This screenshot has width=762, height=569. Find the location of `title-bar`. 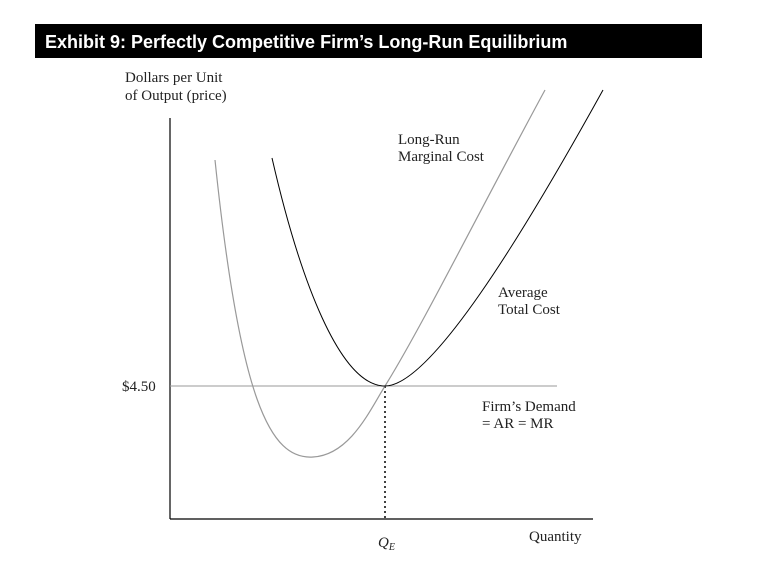

title-bar is located at coordinates (368, 41).